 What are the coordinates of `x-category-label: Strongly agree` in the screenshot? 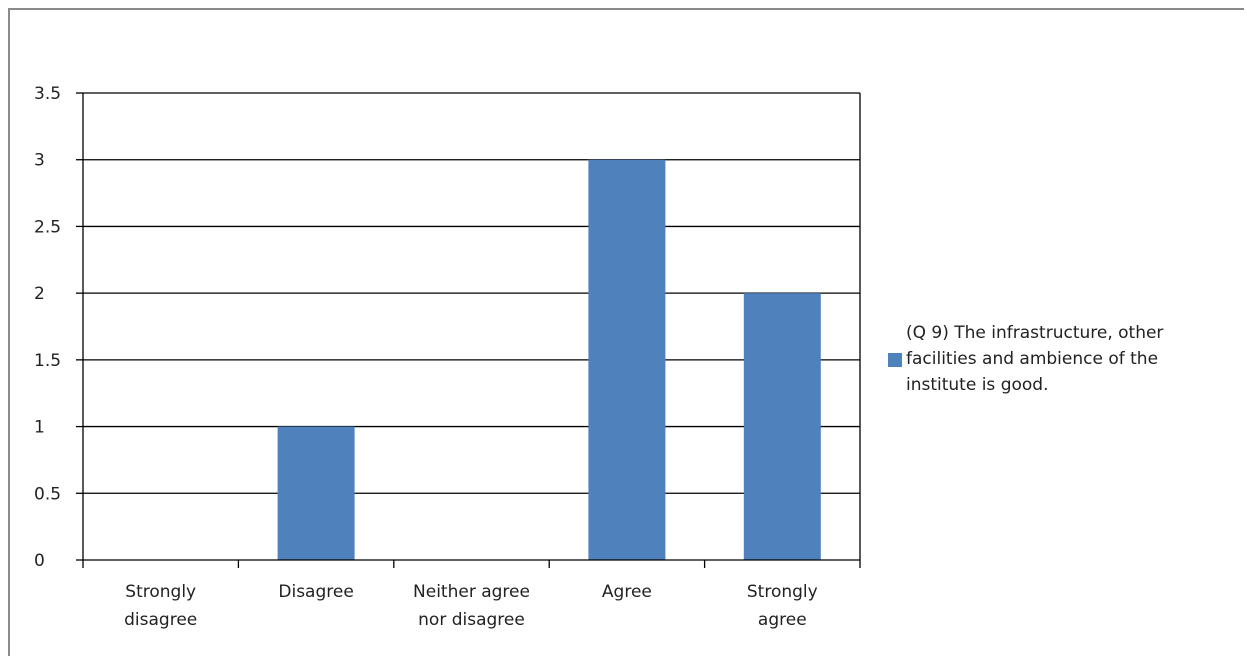 It's located at (782, 606).